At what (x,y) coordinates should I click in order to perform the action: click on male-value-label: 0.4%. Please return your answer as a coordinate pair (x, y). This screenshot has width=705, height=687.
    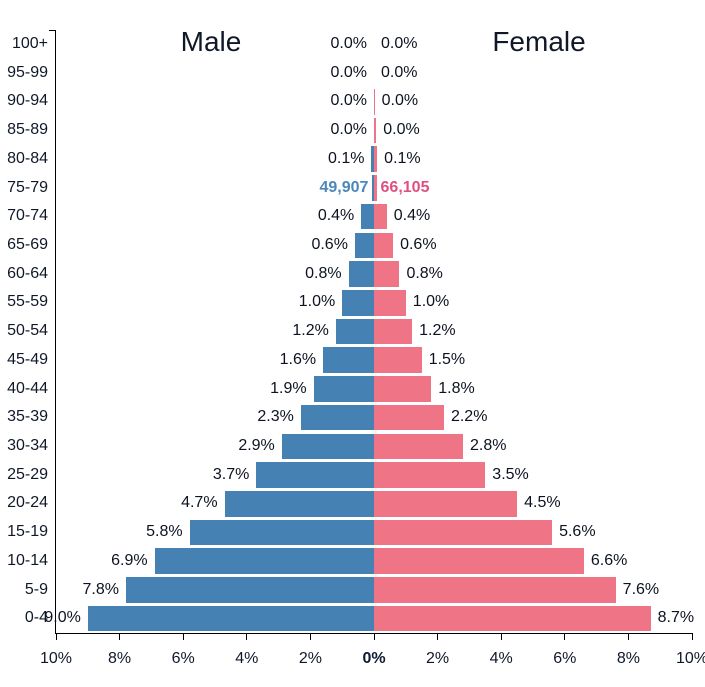
    Looking at the image, I should click on (336, 216).